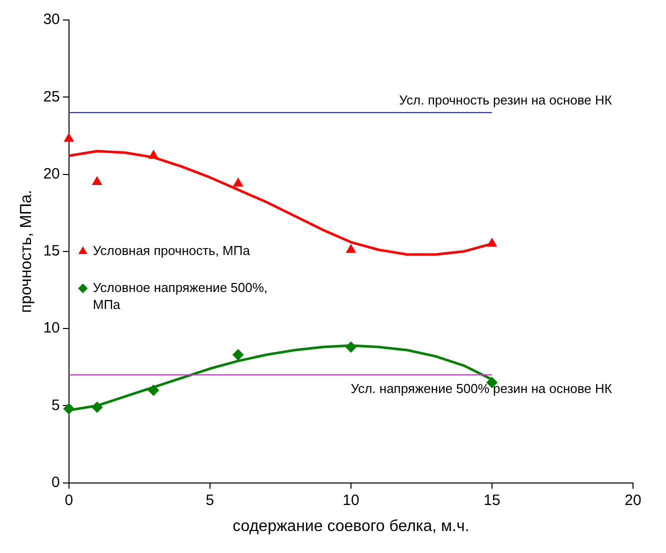 The height and width of the screenshot is (553, 666). What do you see at coordinates (210, 500) in the screenshot?
I see `x-tick-label: 5` at bounding box center [210, 500].